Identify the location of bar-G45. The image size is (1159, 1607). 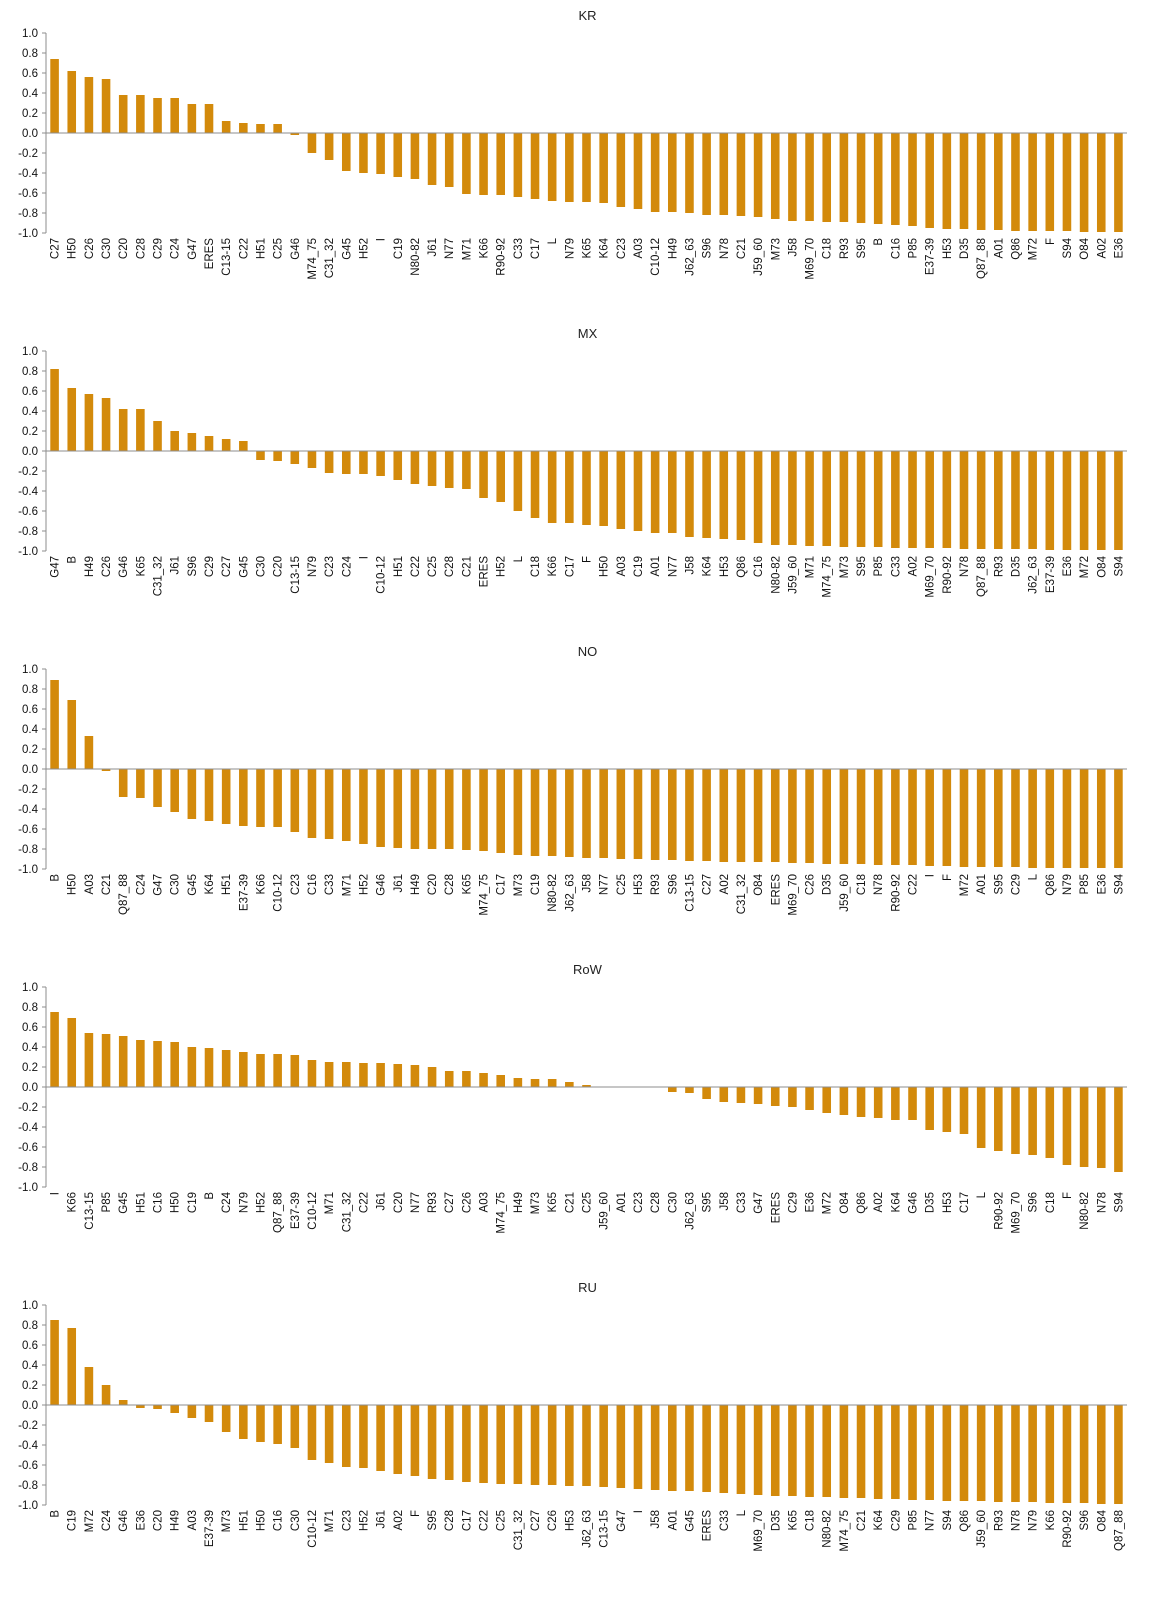
(346, 152).